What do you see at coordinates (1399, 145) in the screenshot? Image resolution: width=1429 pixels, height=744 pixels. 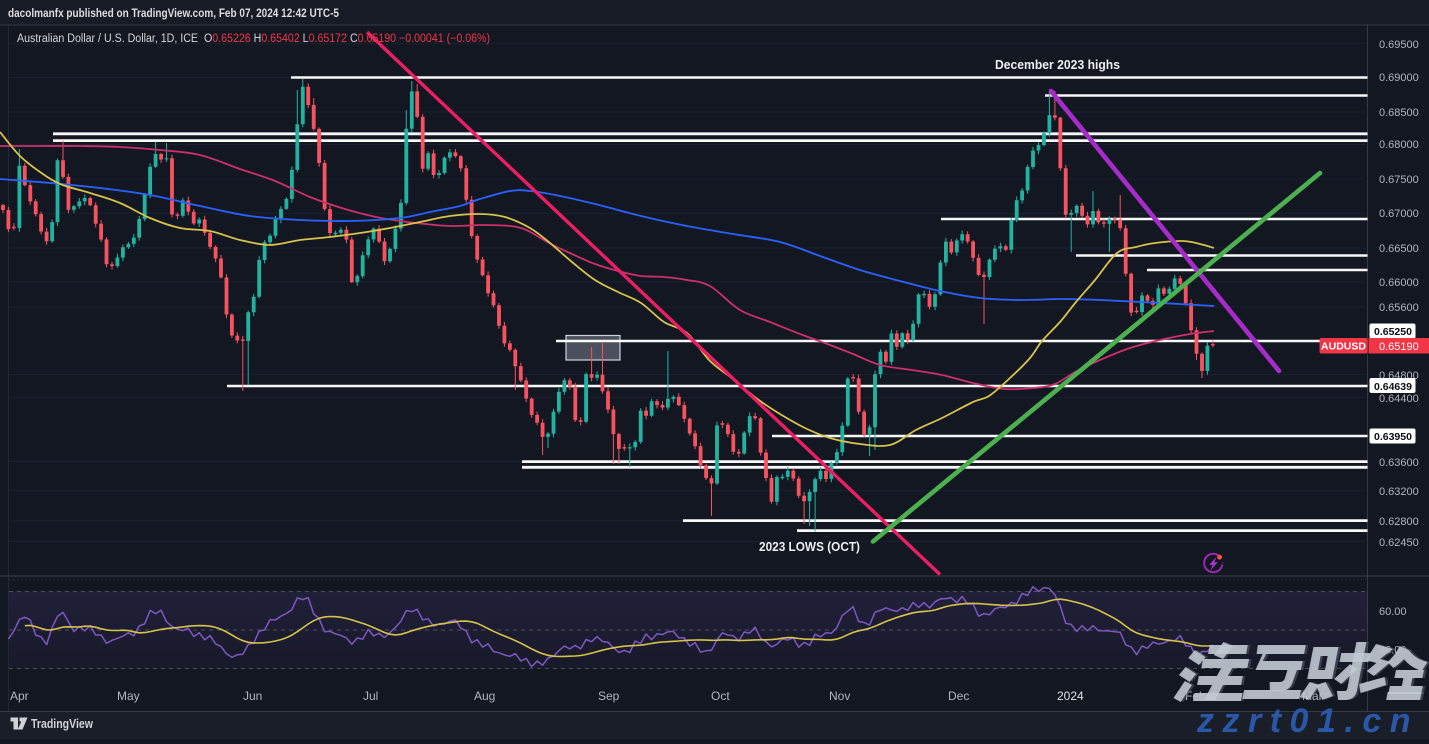 I see `svg-text: 0.68000` at bounding box center [1399, 145].